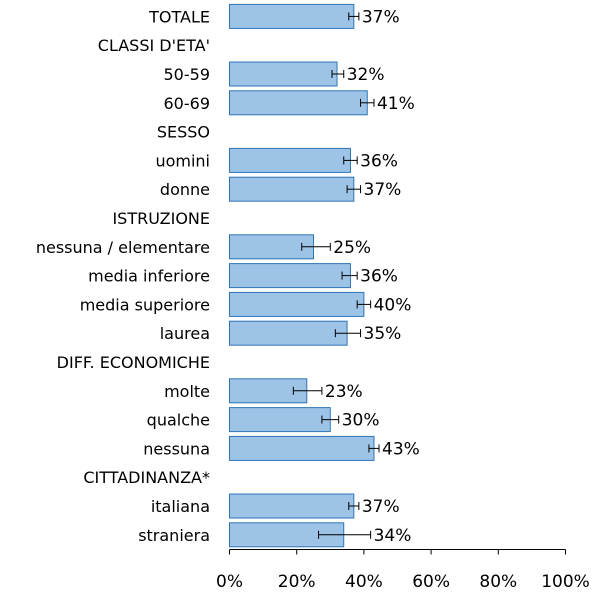 This screenshot has height=600, width=607. I want to click on group-label: ISTRUZIONE, so click(161, 218).